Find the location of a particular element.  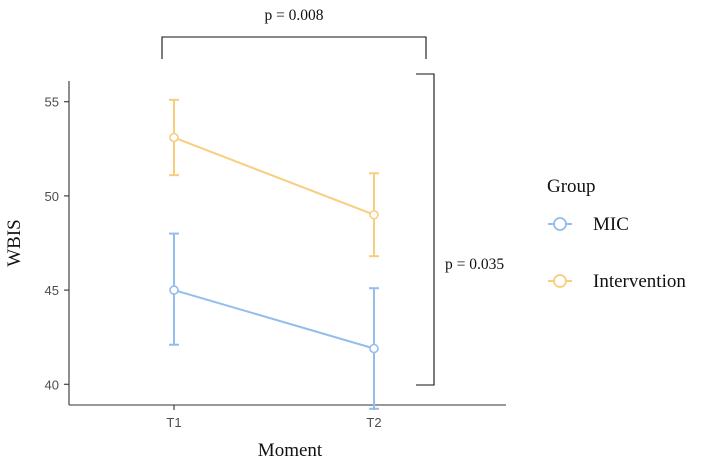

legend: Group MIC Intervention is located at coordinates (616, 234).